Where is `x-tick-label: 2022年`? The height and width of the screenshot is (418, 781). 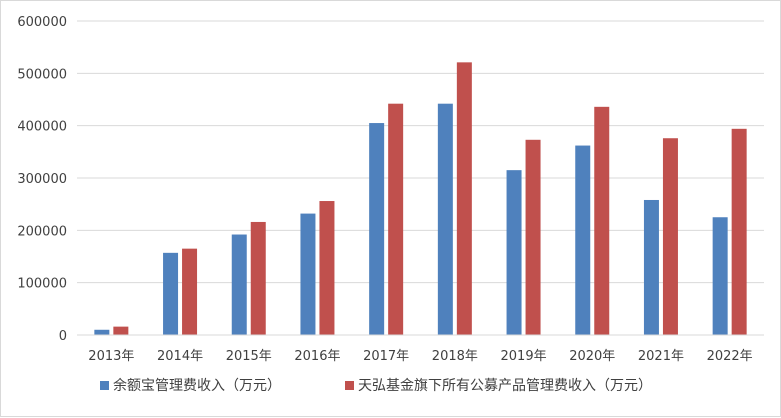 x-tick-label: 2022年 is located at coordinates (730, 356).